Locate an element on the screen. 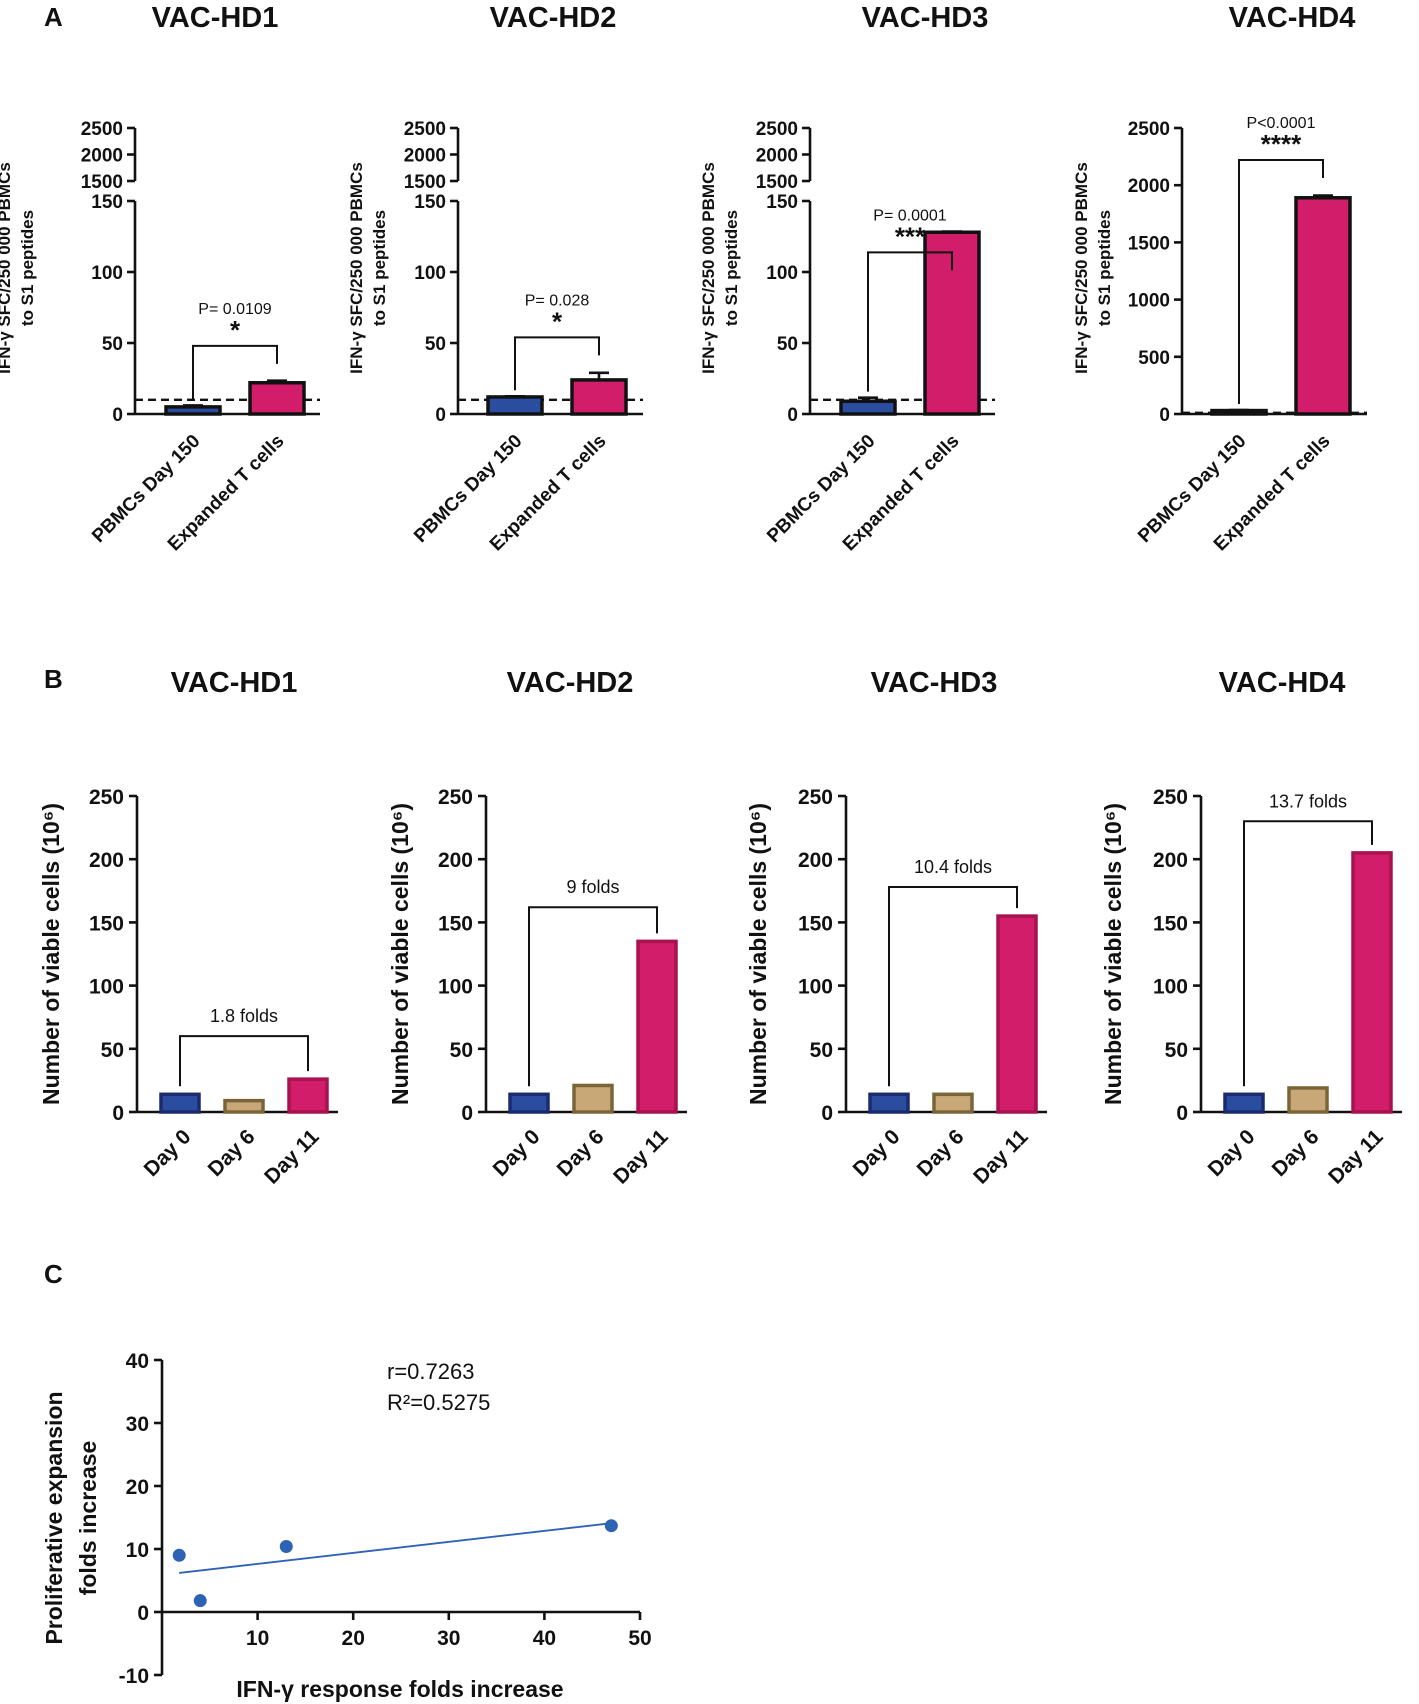 The height and width of the screenshot is (1704, 1419). chart-title: VAC-HD2 is located at coordinates (570, 683).